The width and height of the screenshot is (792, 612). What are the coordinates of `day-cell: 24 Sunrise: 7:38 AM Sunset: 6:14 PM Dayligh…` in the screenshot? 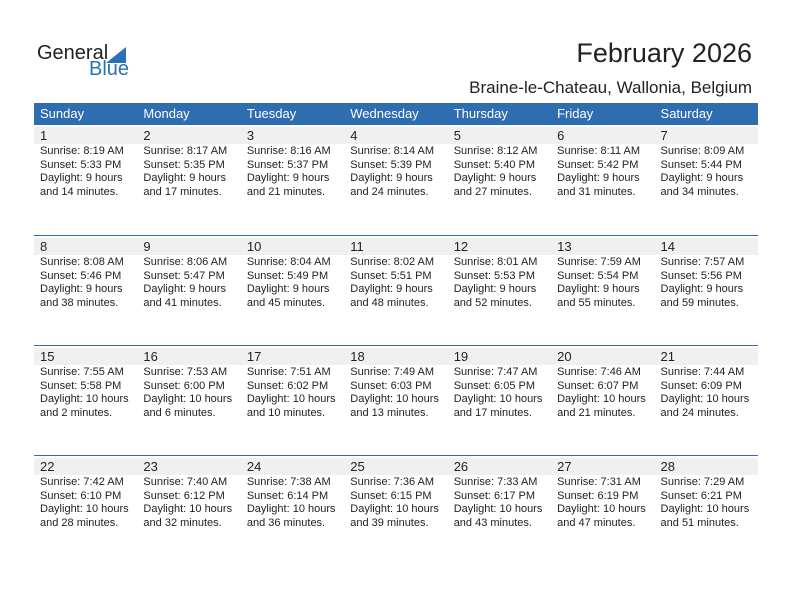 It's located at (292, 493).